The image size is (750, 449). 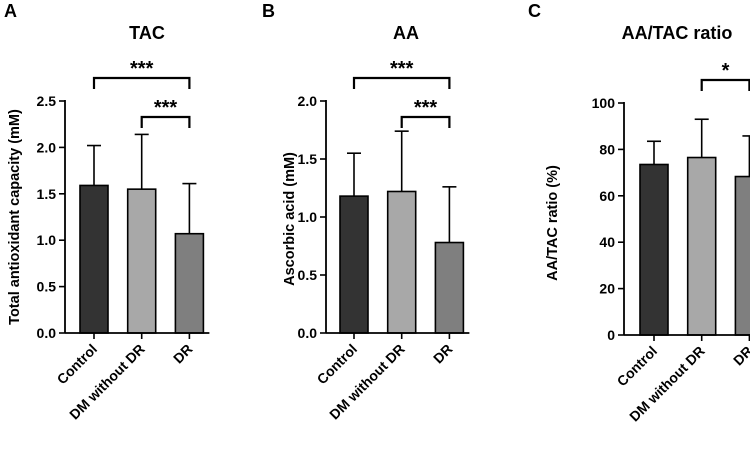 What do you see at coordinates (607, 149) in the screenshot?
I see `y-tick-label: 80` at bounding box center [607, 149].